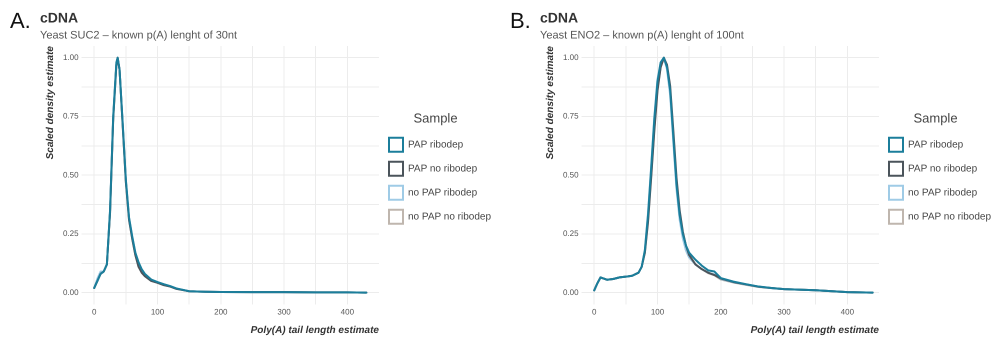  Describe the element at coordinates (520, 21) in the screenshot. I see `text: B.` at that location.